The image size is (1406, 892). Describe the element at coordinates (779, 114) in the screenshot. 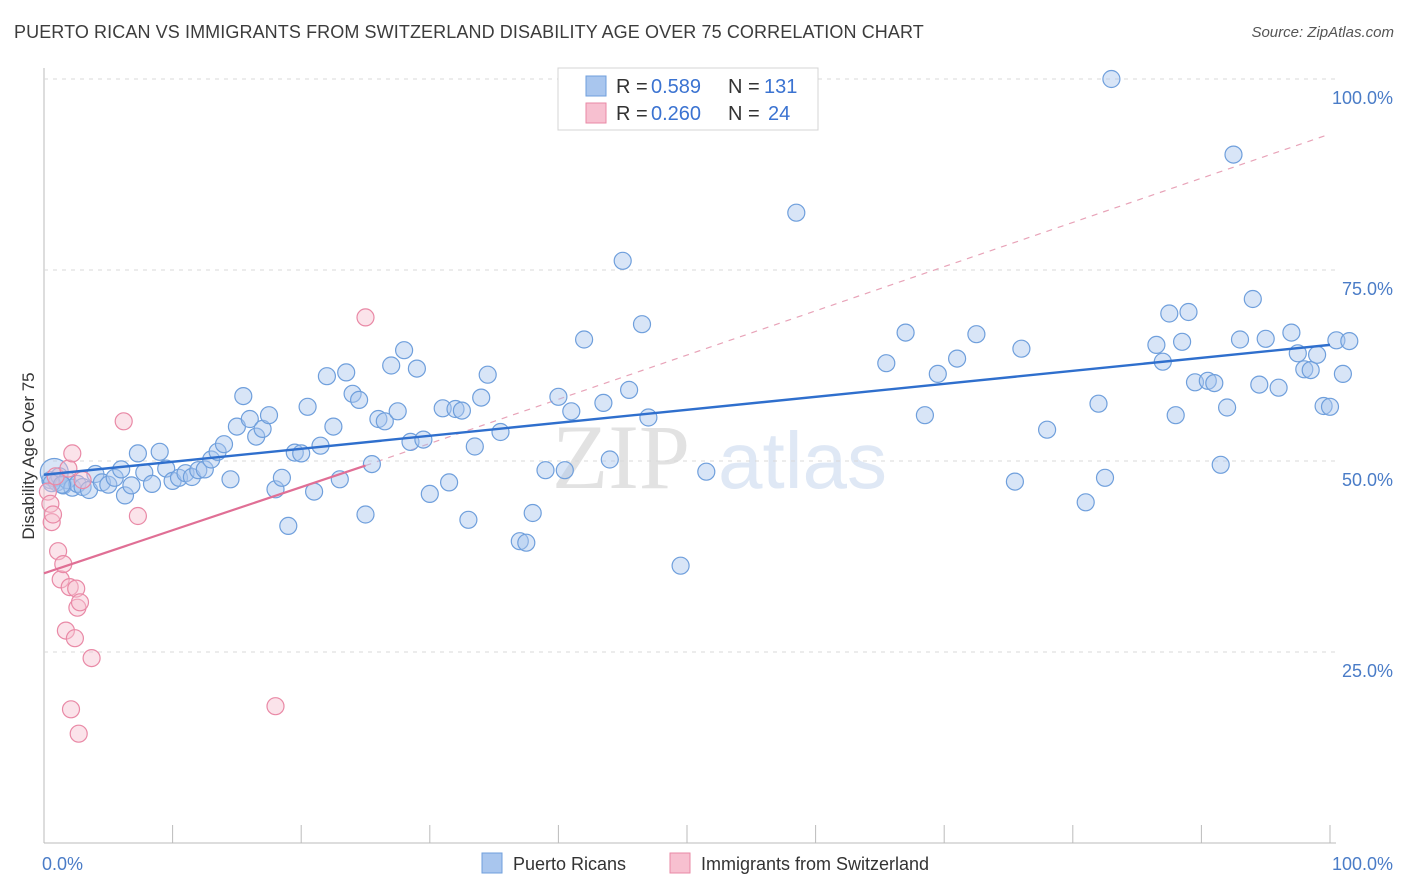

I see `legend-n-value-2: 24` at that location.